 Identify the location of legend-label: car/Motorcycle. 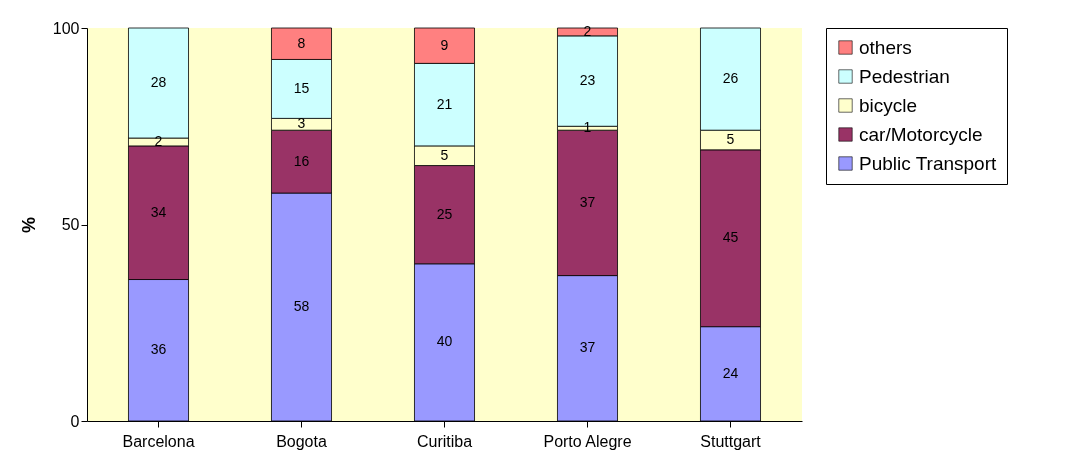
(921, 134).